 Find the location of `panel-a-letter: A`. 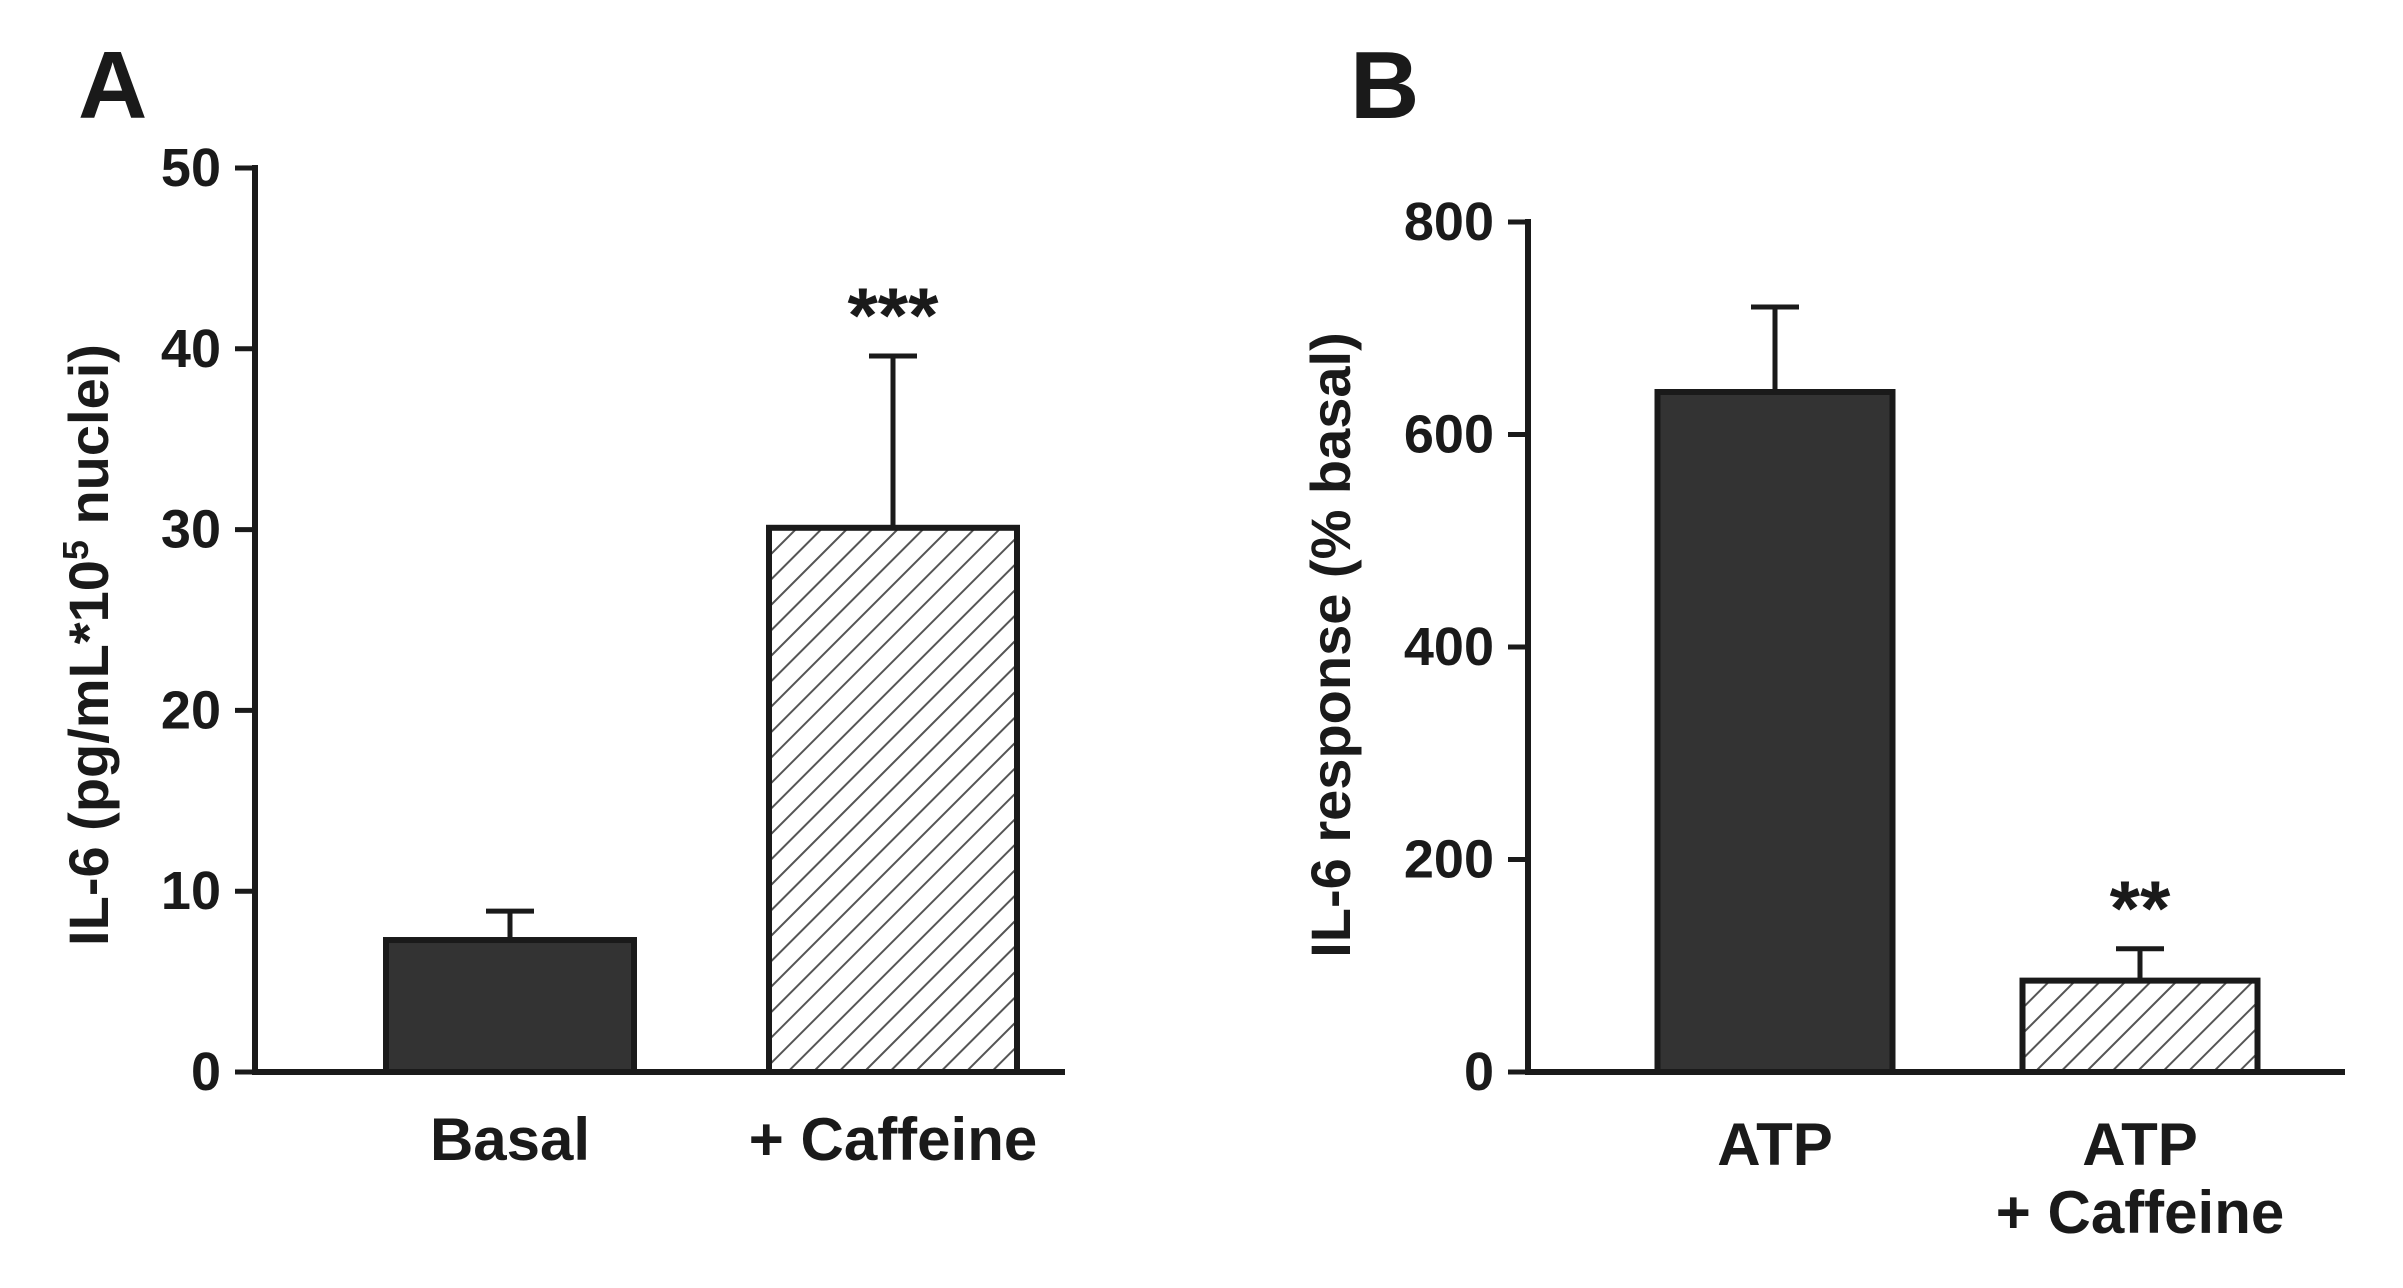

panel-a-letter: A is located at coordinates (112, 85).